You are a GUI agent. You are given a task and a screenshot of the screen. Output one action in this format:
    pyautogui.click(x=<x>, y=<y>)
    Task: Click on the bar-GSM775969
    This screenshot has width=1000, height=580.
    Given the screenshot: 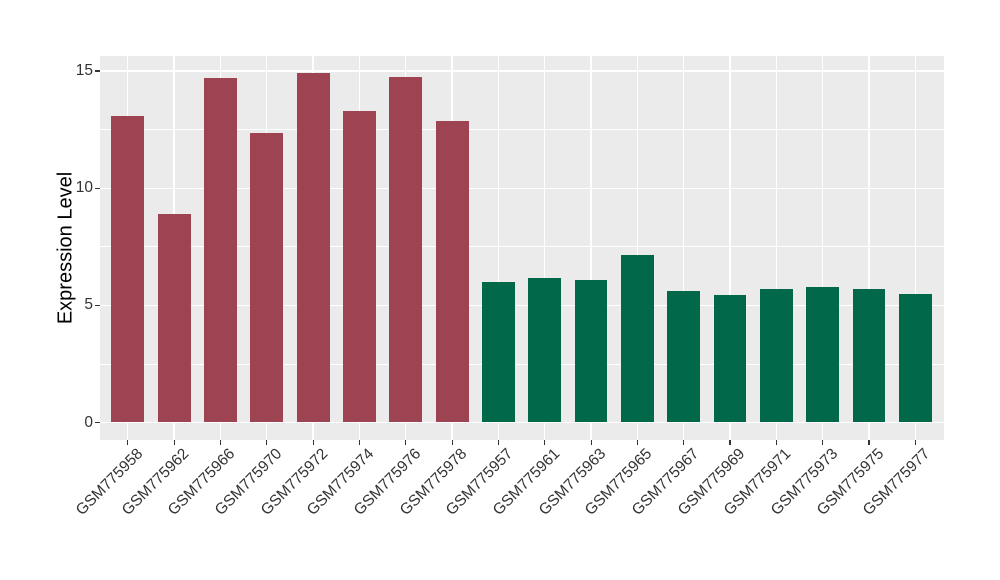 What is the action you would take?
    pyautogui.click(x=730, y=358)
    